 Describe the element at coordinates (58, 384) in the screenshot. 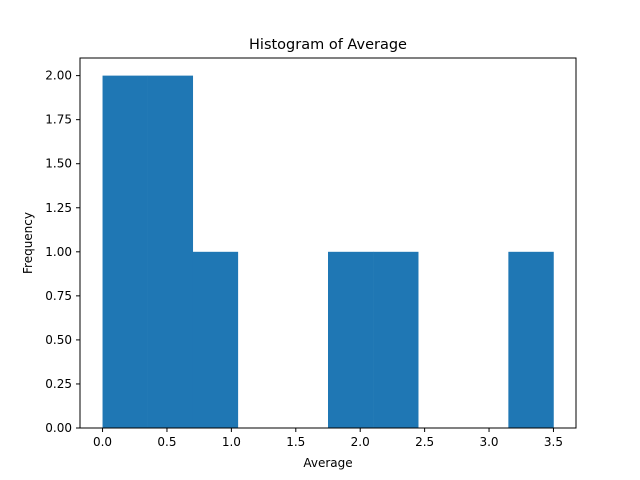

I see `y-tick-label: 0.25` at that location.